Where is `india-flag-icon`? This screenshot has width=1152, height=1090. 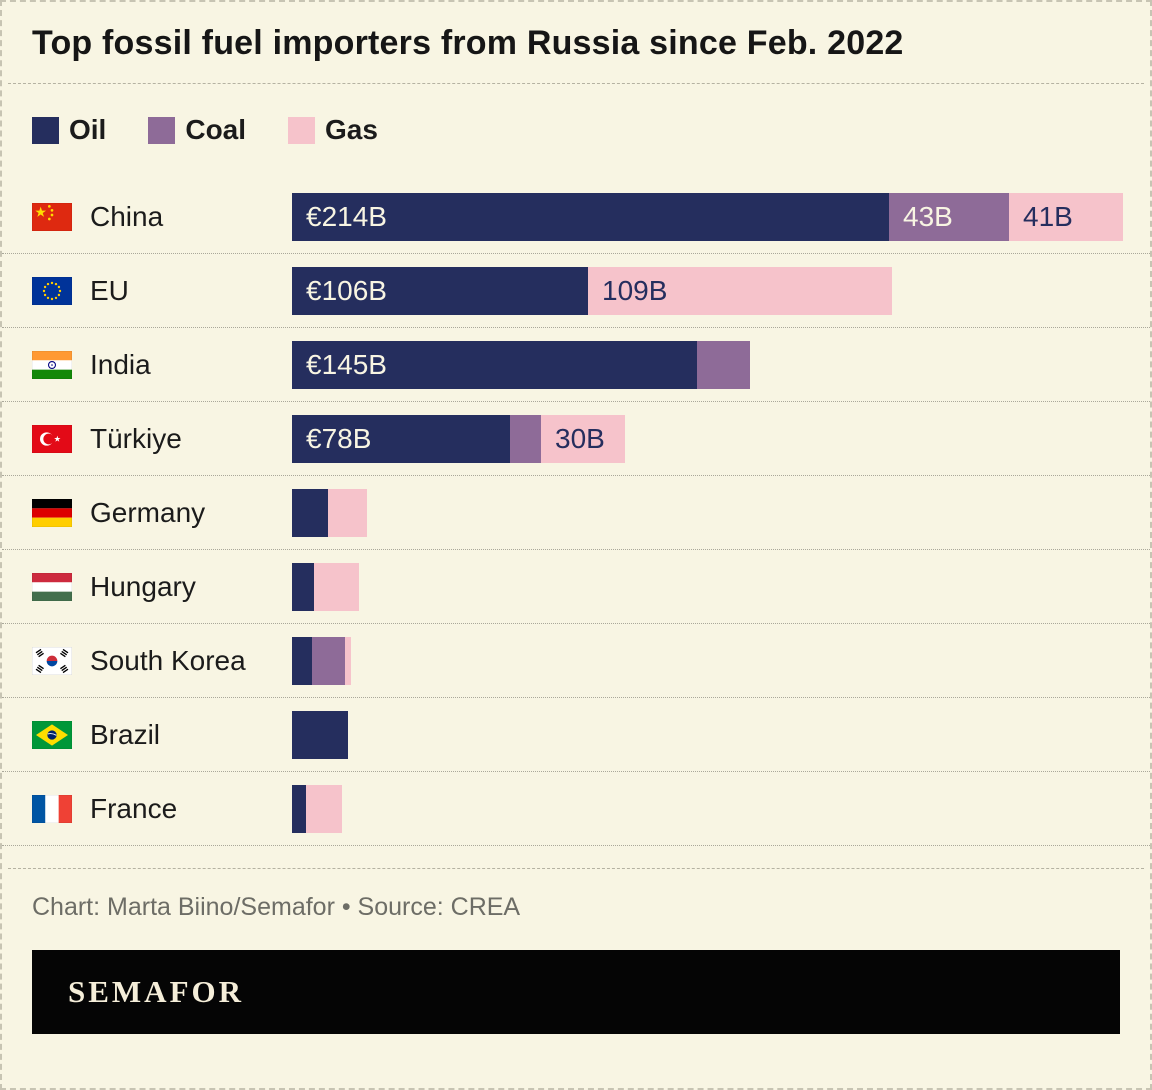
india-flag-icon is located at coordinates (52, 364).